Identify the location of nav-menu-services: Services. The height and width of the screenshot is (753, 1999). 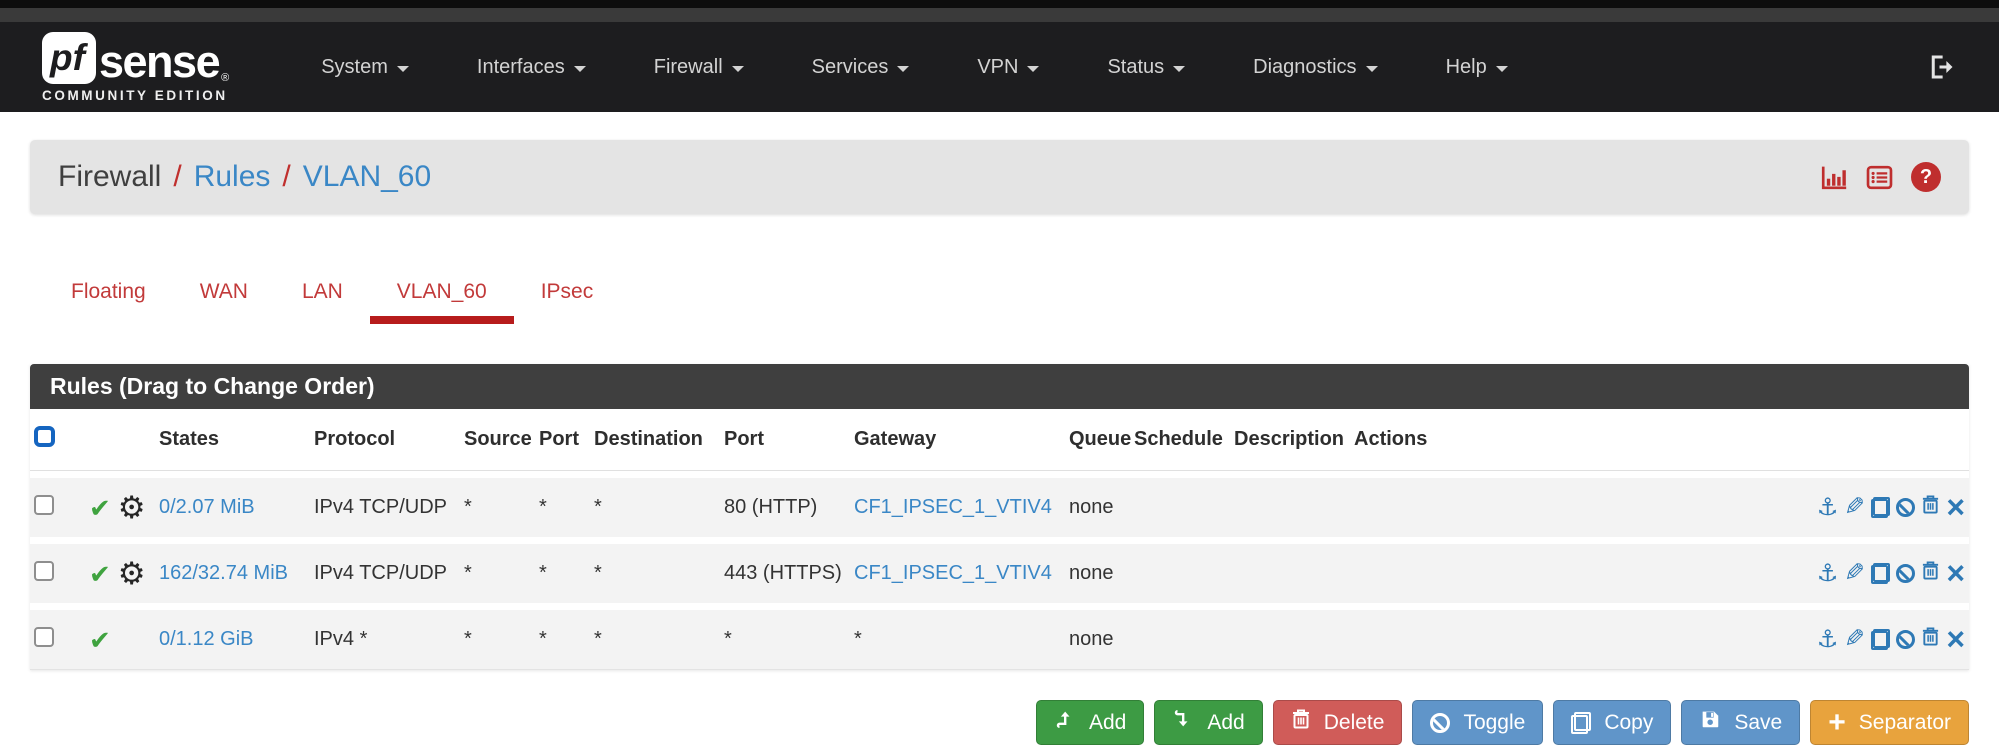
(861, 67).